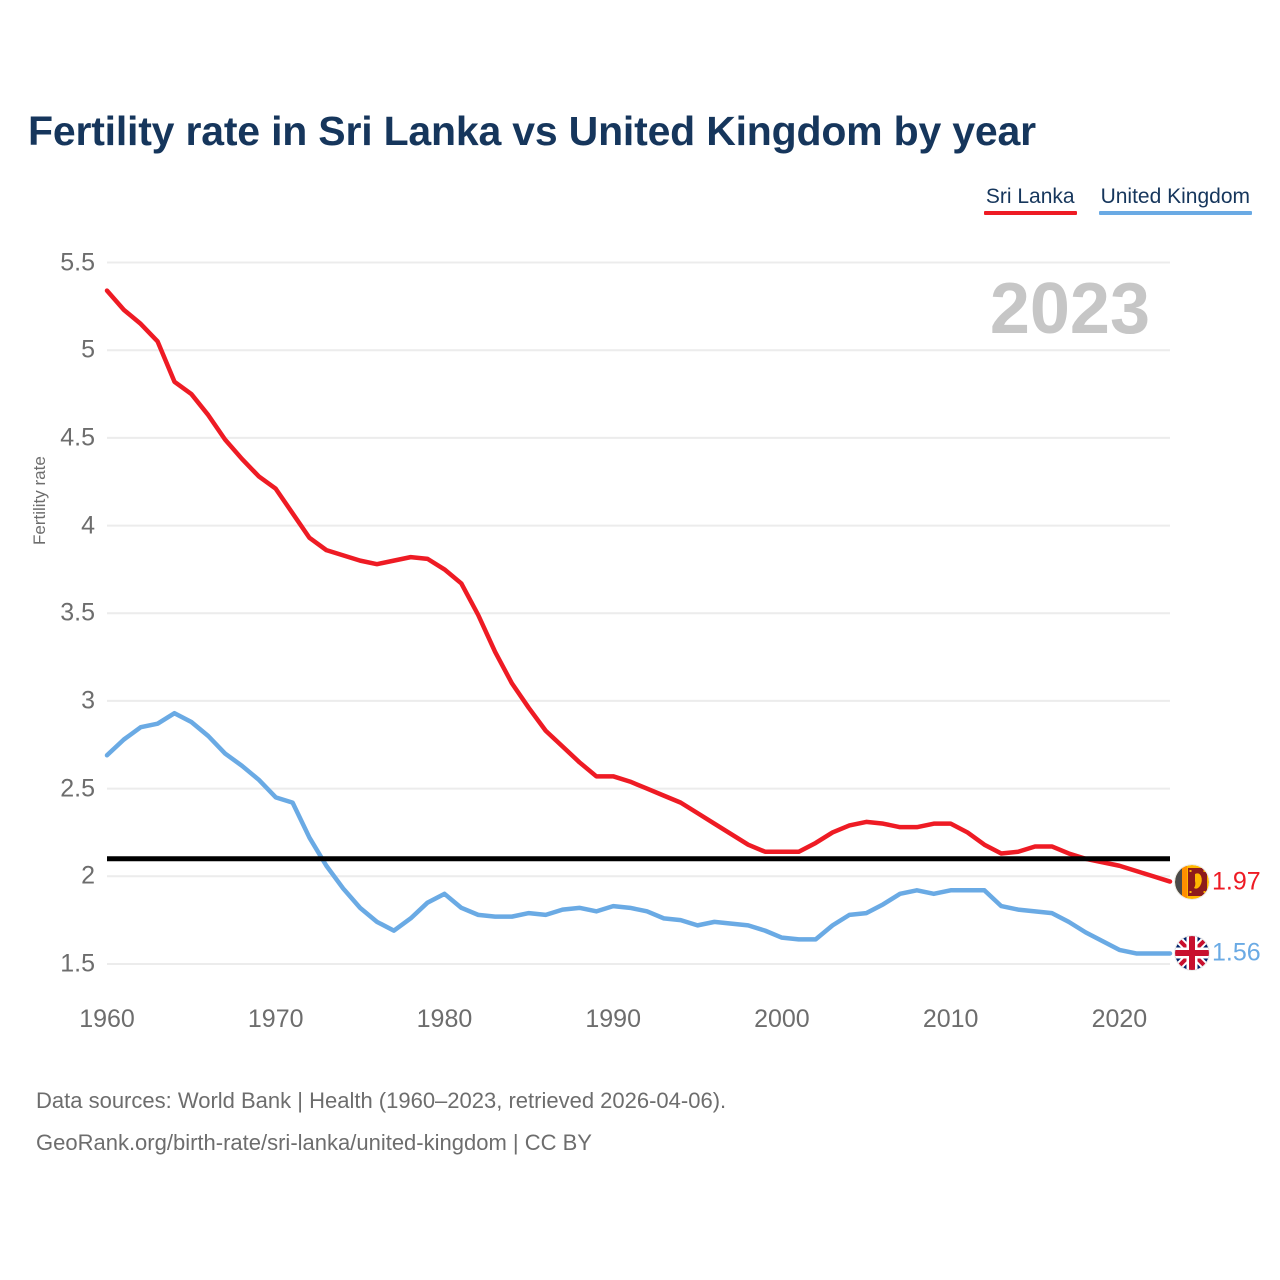 The image size is (1280, 1280). What do you see at coordinates (1069, 309) in the screenshot?
I see `year-watermark: 2023` at bounding box center [1069, 309].